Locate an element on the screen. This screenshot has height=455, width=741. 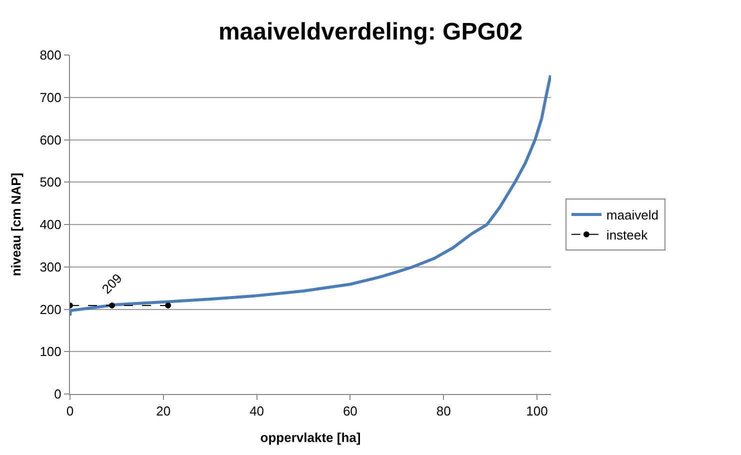
x-axis-title: oppervlakte [ha] is located at coordinates (310, 438).